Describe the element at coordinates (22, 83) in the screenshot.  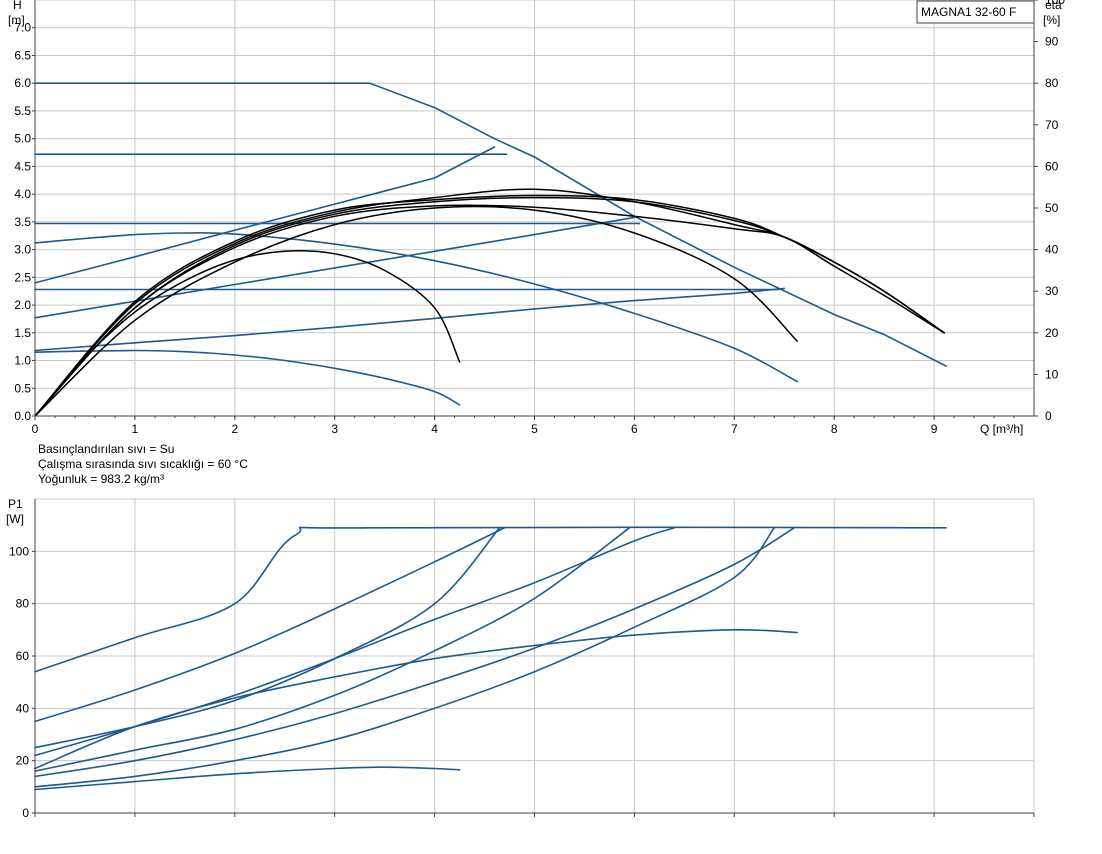
I see `head-tick-label: 6.0` at that location.